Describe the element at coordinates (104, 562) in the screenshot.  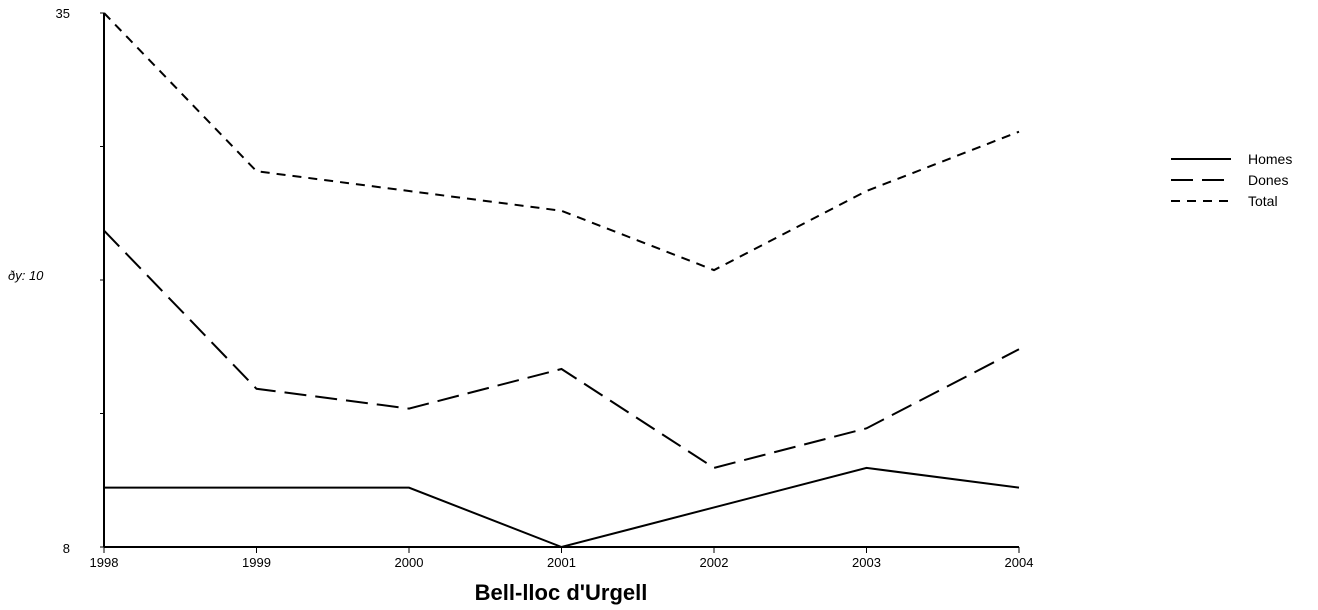
I see `x-tick-label: 1998` at that location.